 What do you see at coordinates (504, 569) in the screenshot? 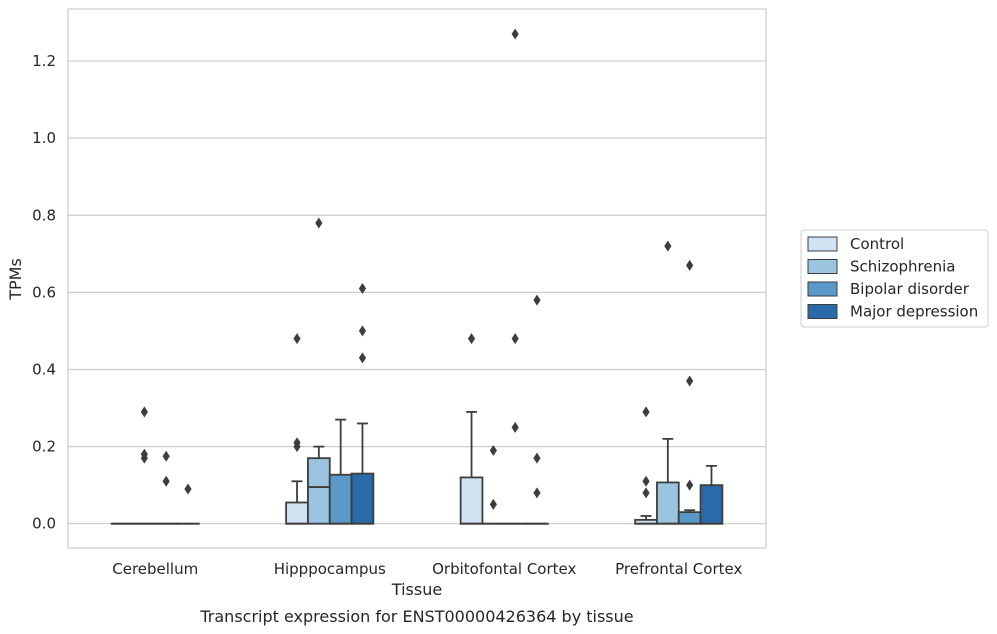
I see `x-tick-label: Orbitofontal Cortex` at bounding box center [504, 569].